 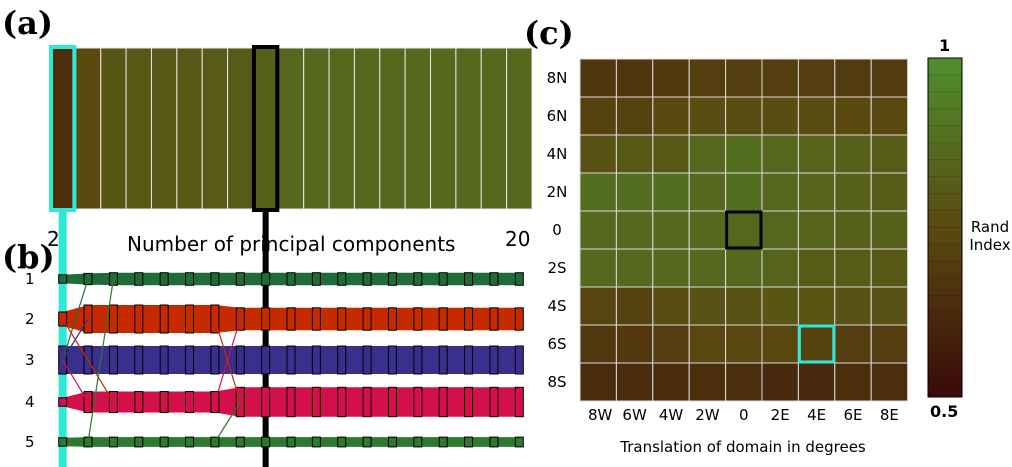 I want to click on panel-c-highlight-cyan, so click(x=816, y=344).